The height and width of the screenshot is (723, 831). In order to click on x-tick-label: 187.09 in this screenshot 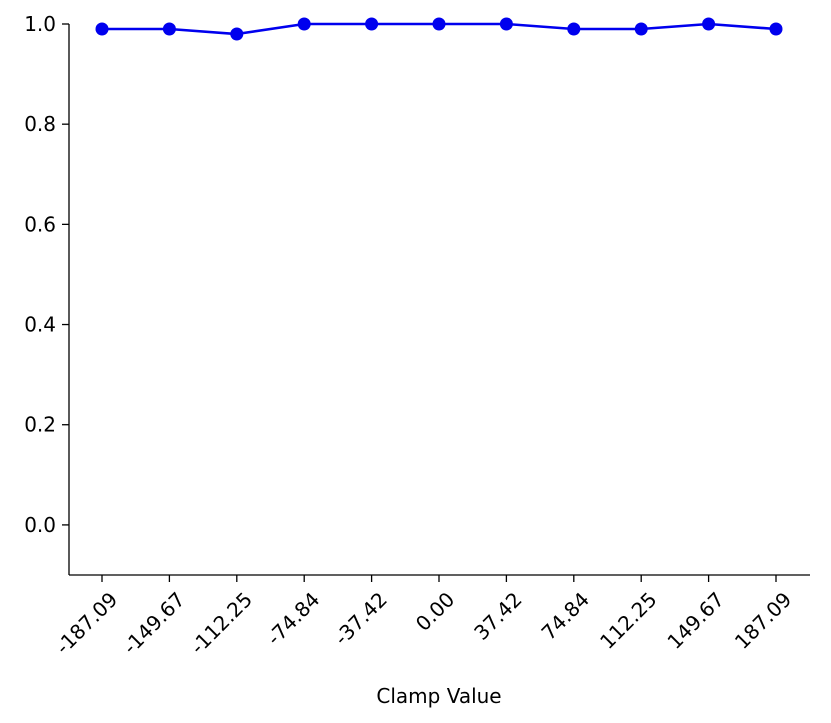, I will do `click(763, 620)`.